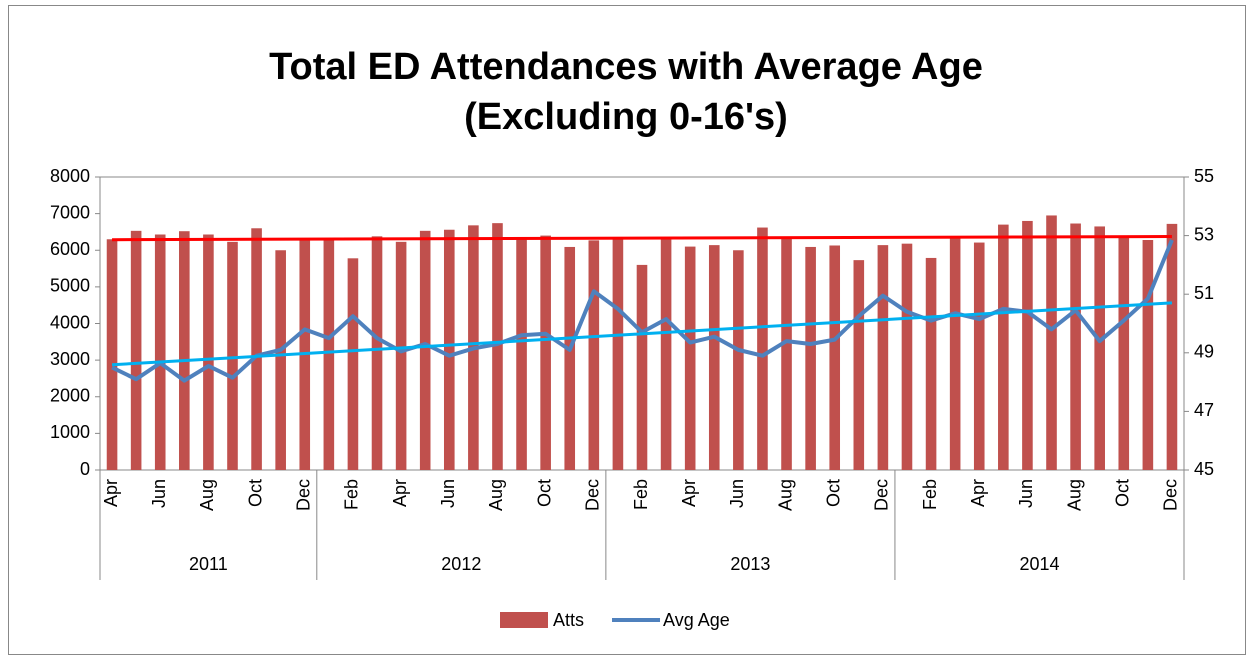 This screenshot has width=1252, height=660. Describe the element at coordinates (70, 212) in the screenshot. I see `y-tick-label: 7000` at that location.